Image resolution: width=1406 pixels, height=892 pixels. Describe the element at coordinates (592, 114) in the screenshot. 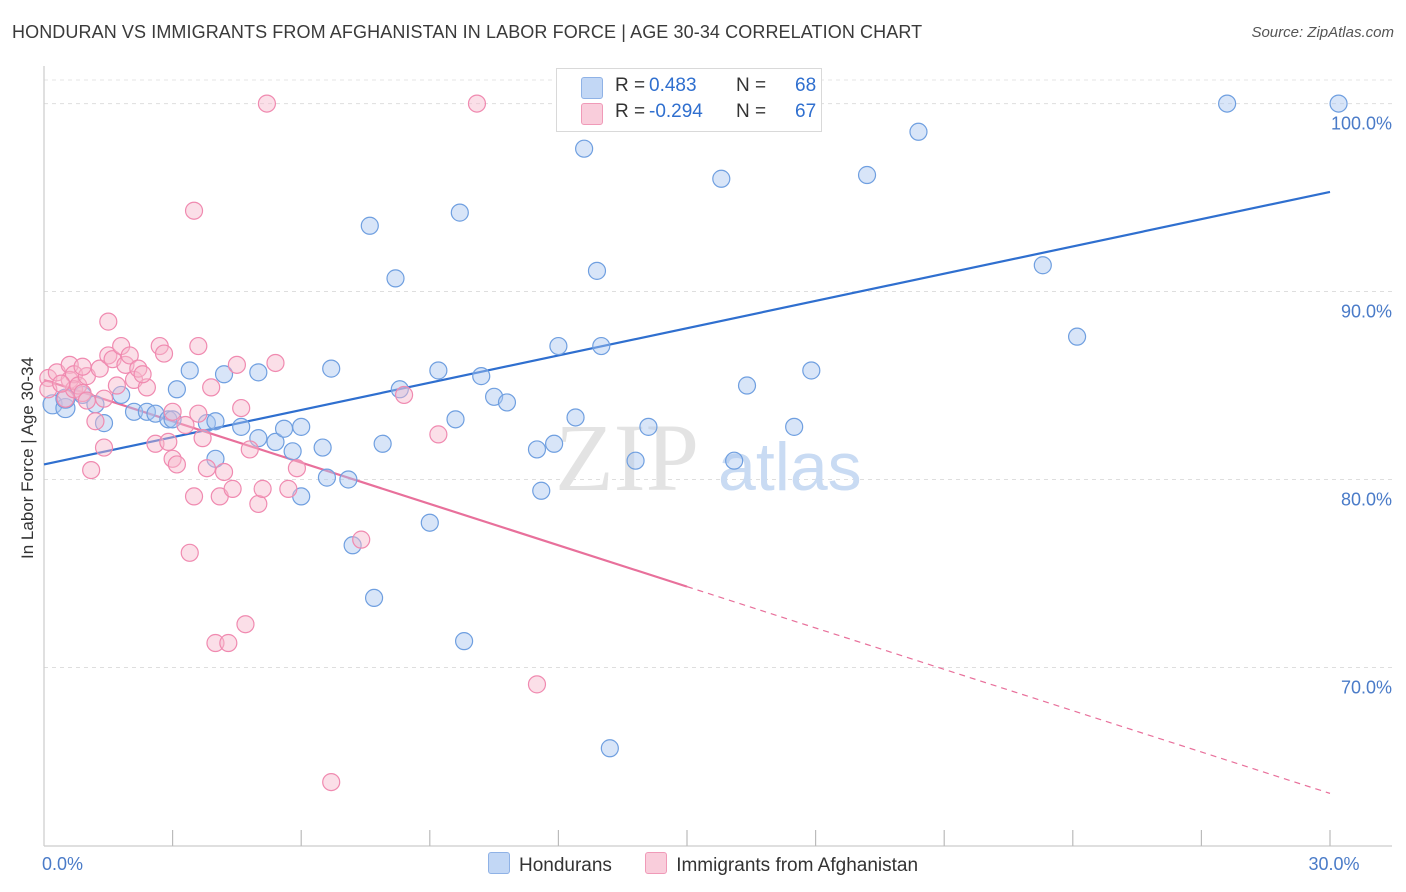

I see `stats-swatch-afghanistan` at that location.